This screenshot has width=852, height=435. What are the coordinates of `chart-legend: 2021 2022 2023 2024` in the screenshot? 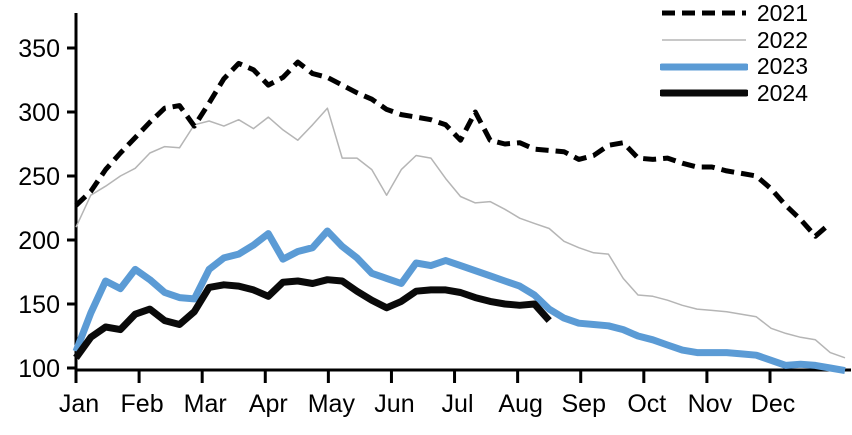 It's located at (733, 53).